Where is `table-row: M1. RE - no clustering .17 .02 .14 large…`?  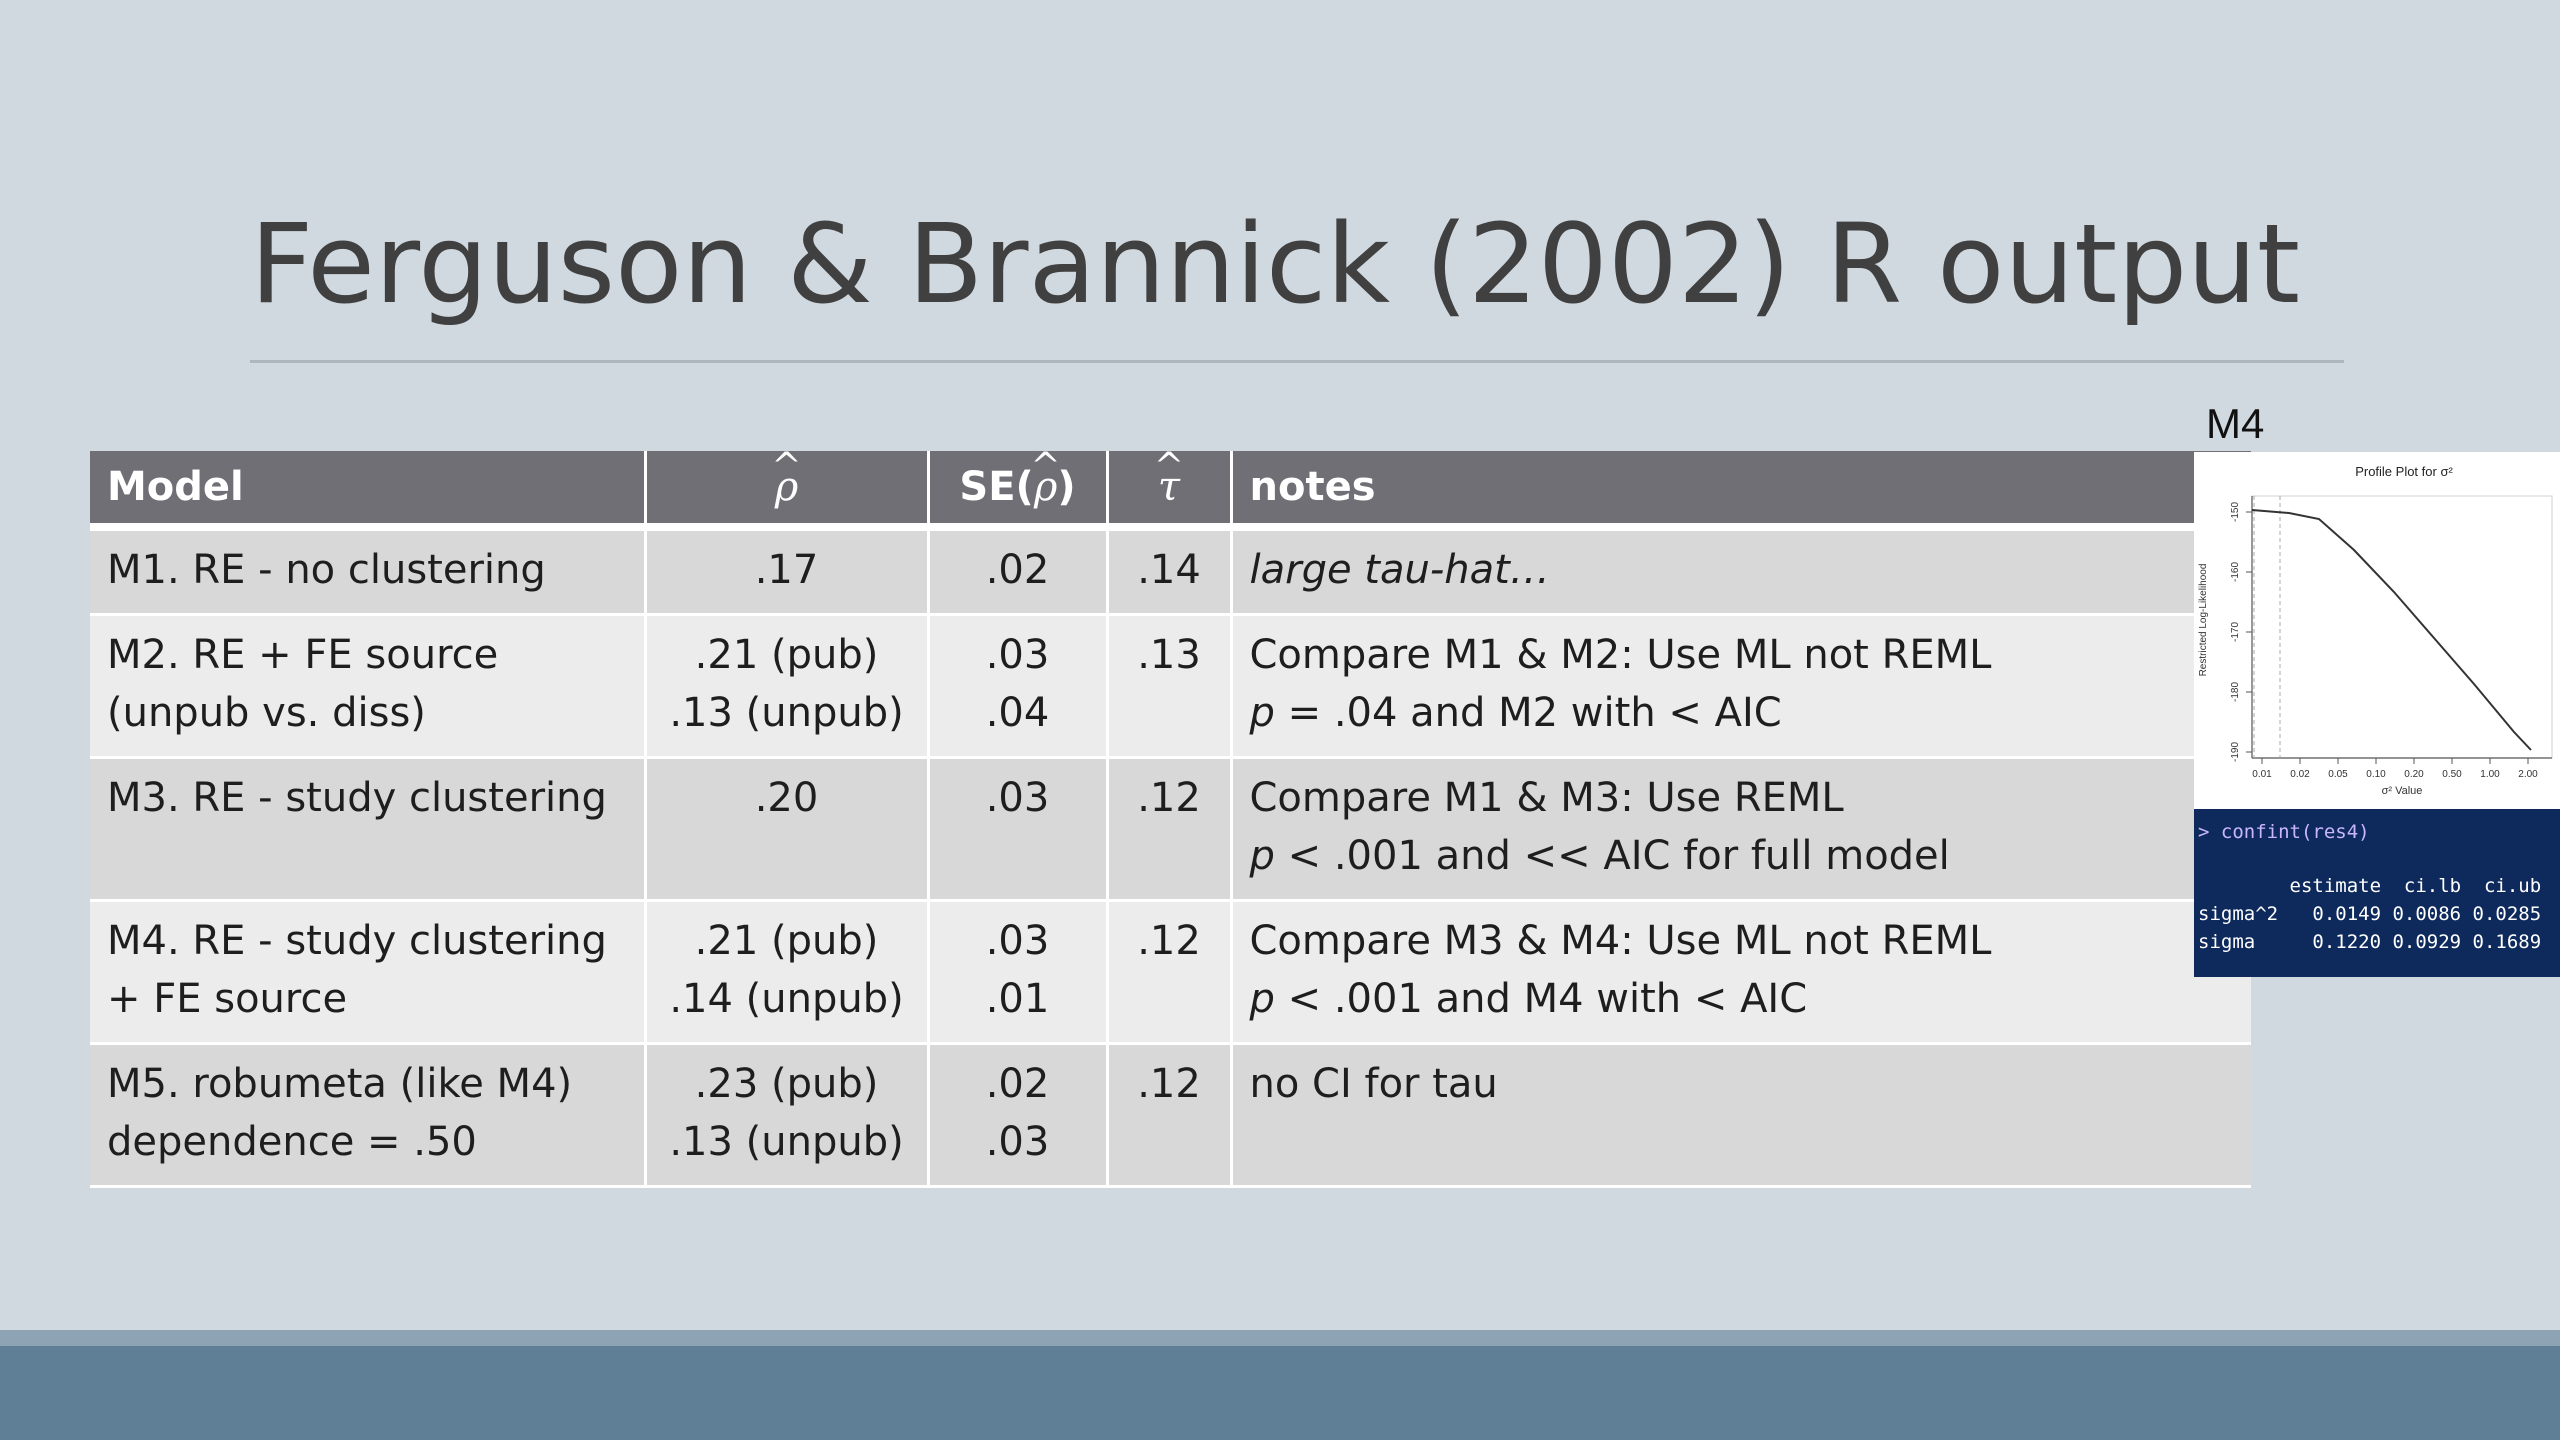 table-row: M1. RE - no clustering .17 .02 .14 large… is located at coordinates (1170, 571).